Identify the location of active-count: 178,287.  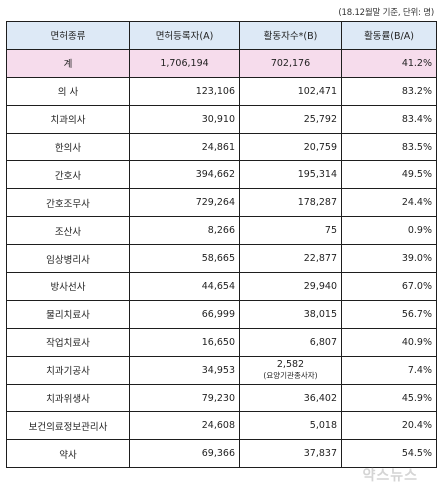
(290, 203).